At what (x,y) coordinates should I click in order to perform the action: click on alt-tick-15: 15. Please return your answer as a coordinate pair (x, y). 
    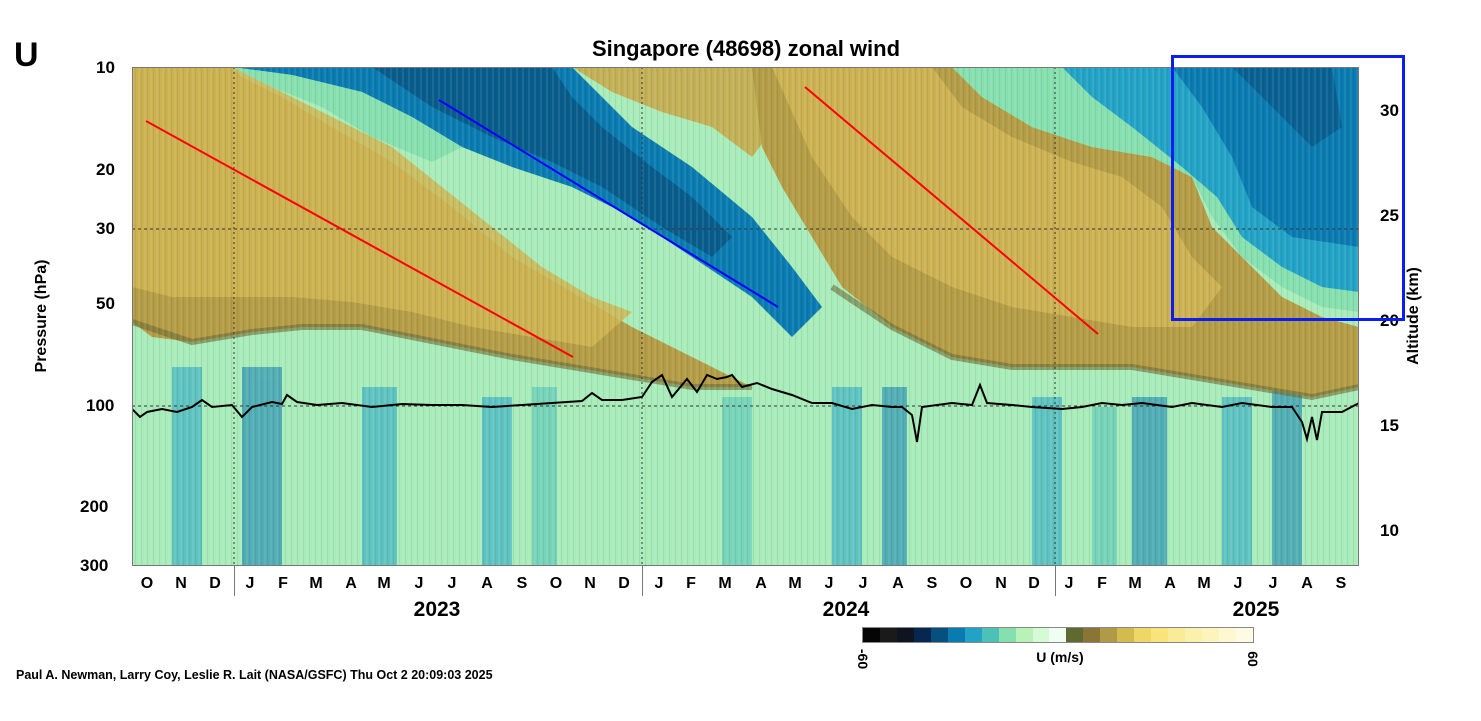
    Looking at the image, I should click on (1389, 425).